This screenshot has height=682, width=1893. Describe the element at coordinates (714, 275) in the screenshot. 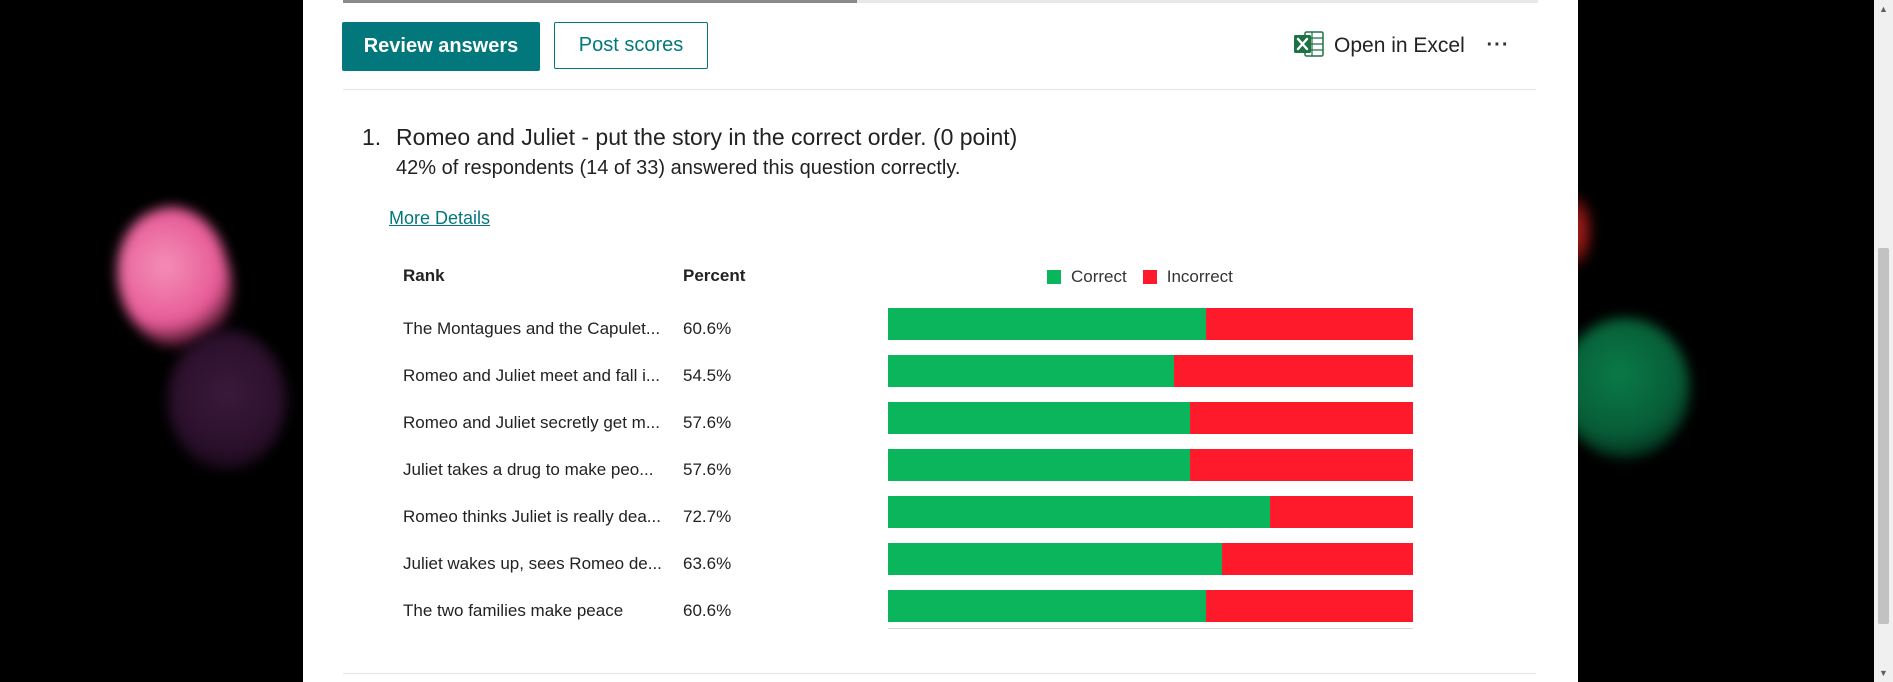

I see `percent-column-header: Percent` at that location.